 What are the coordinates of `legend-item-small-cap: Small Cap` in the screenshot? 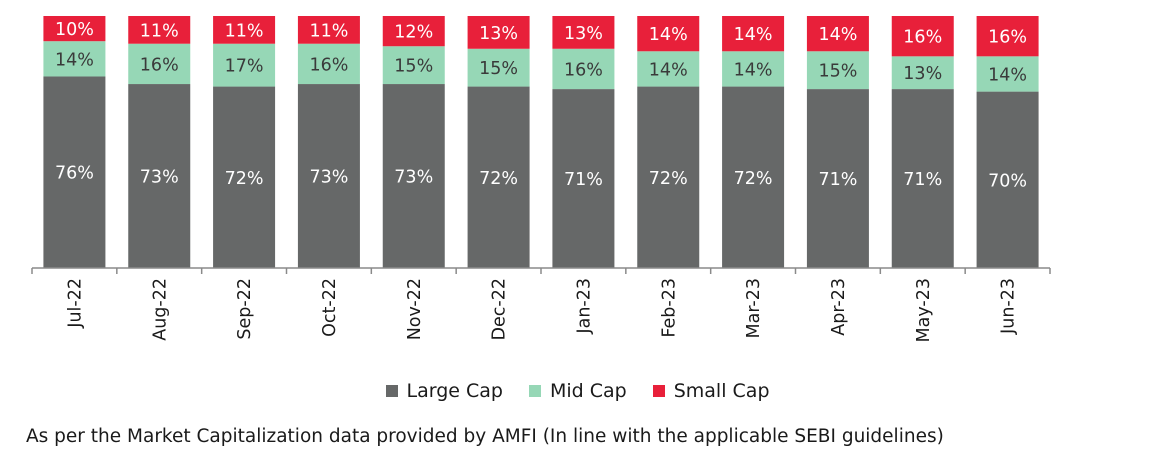 It's located at (711, 391).